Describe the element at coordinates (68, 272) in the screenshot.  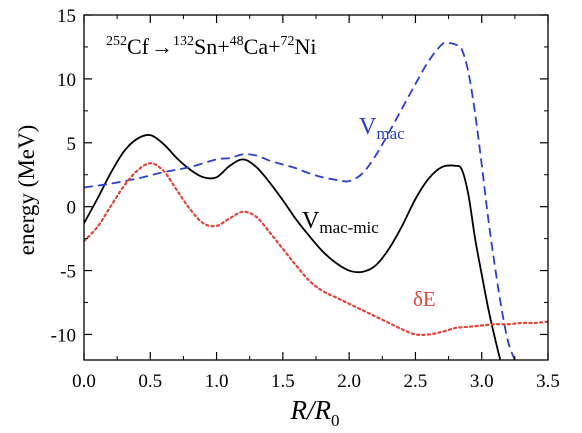
I see `y-tick-label: -5` at that location.